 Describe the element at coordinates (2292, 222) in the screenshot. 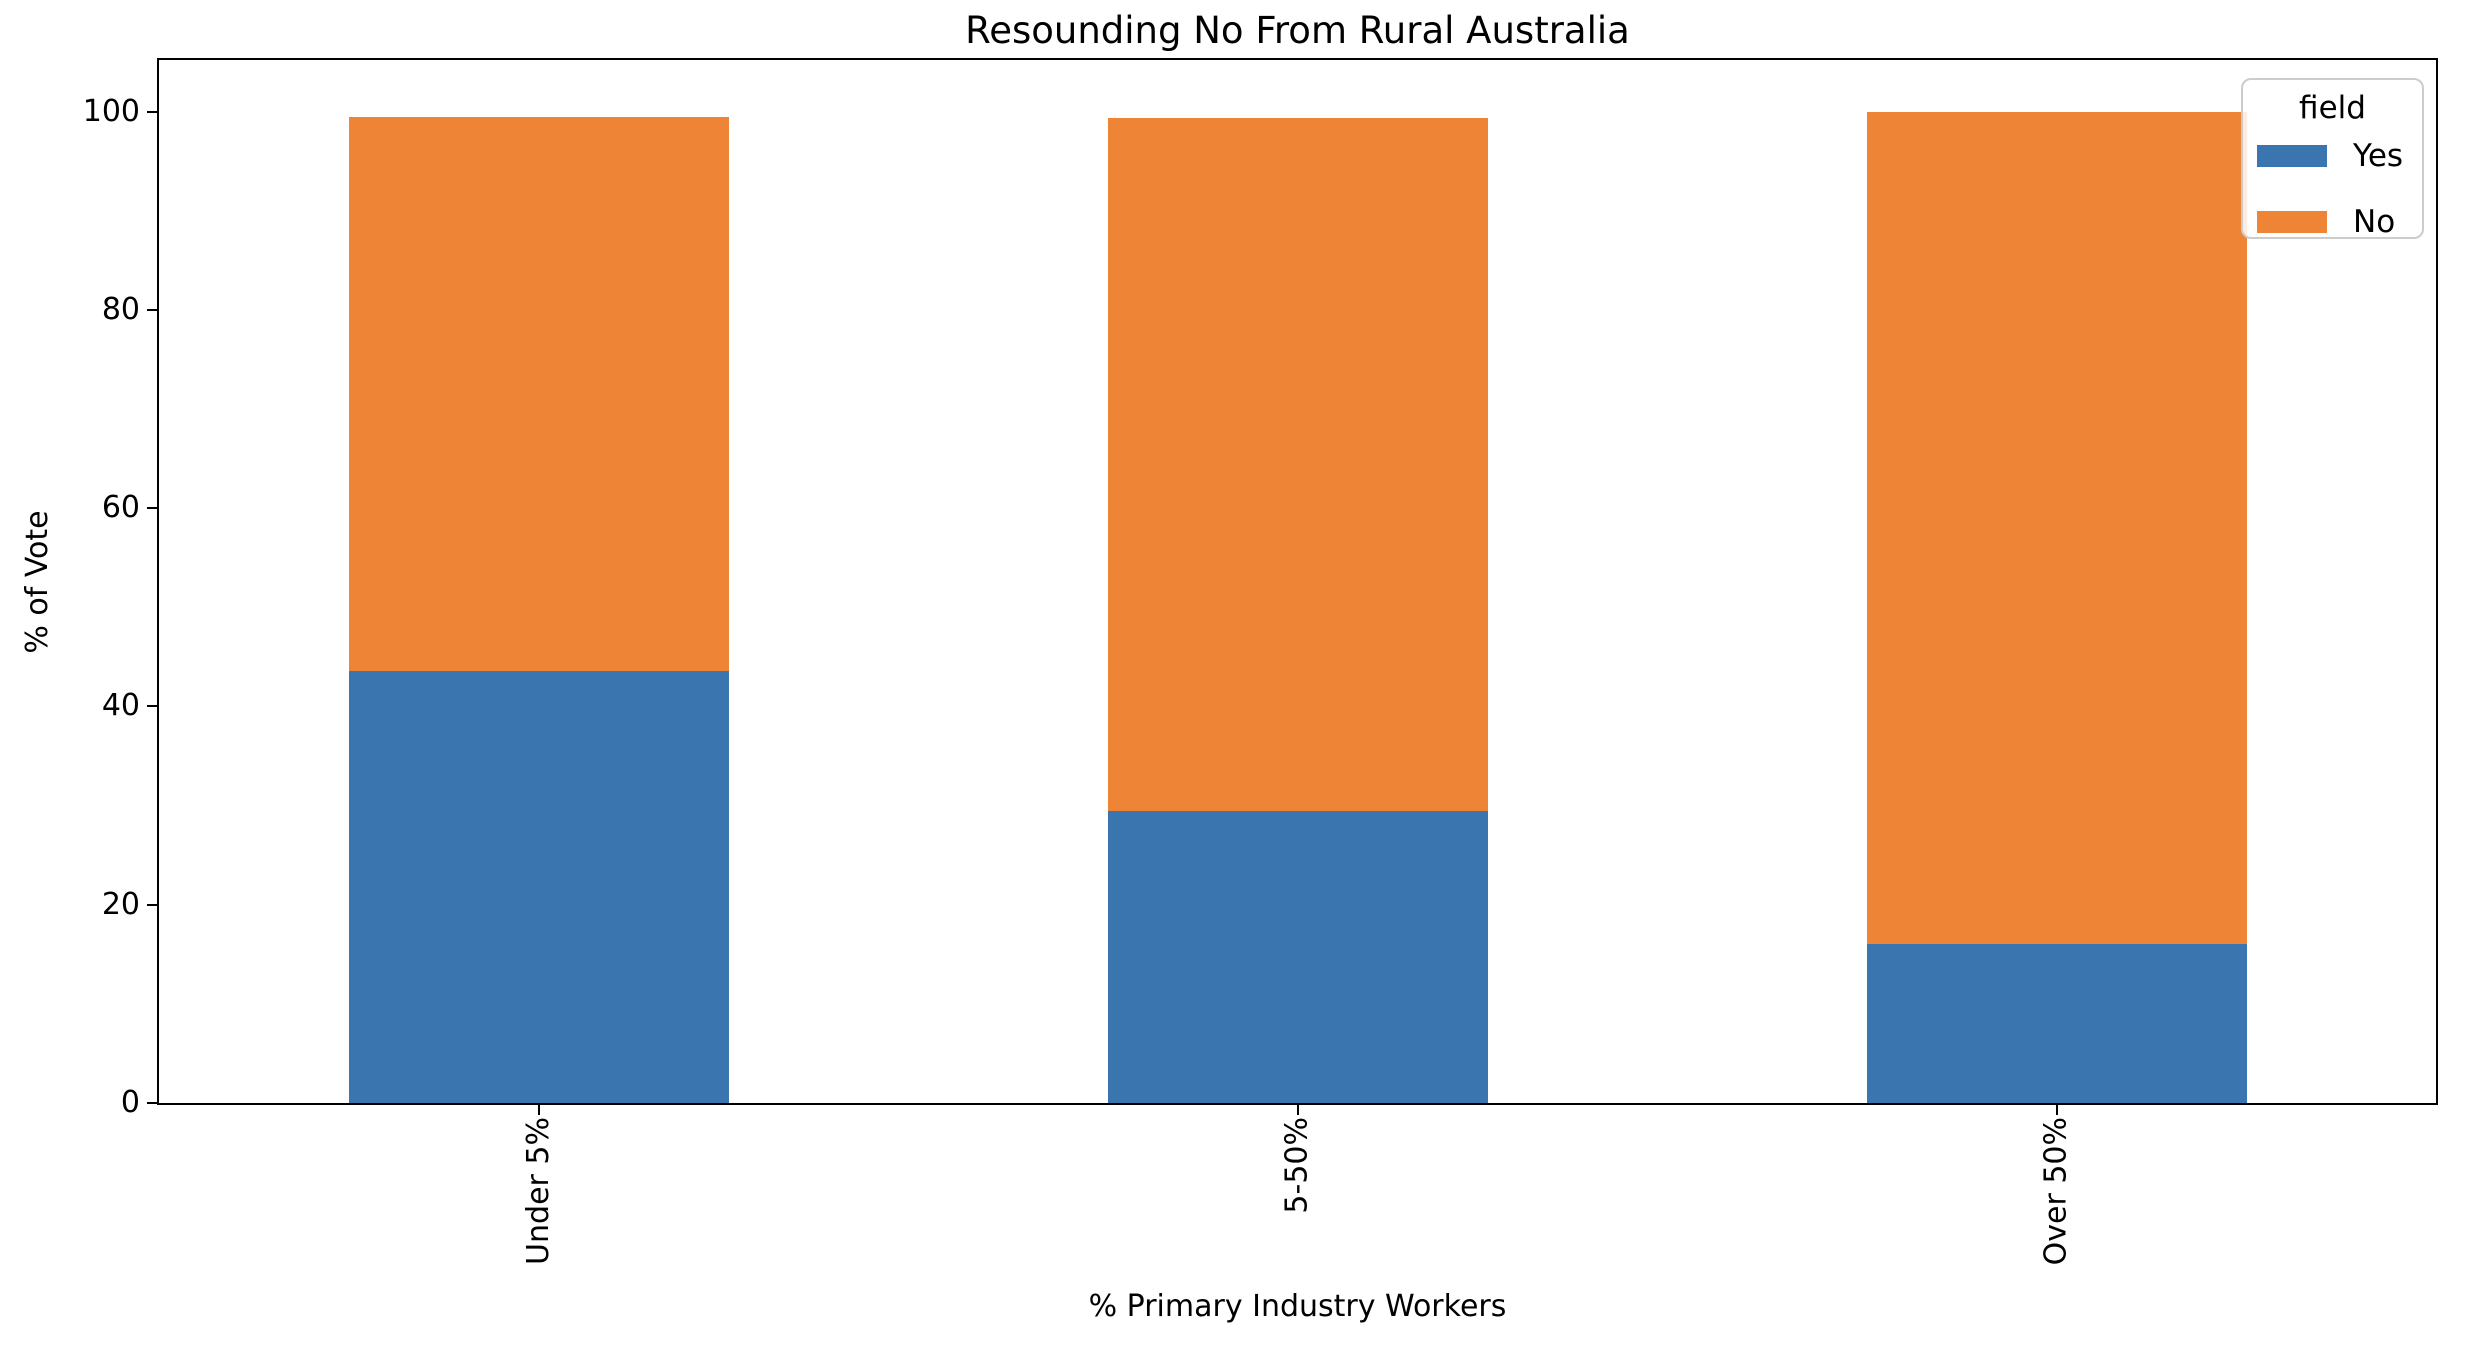

I see `legend-swatch-no-icon` at that location.